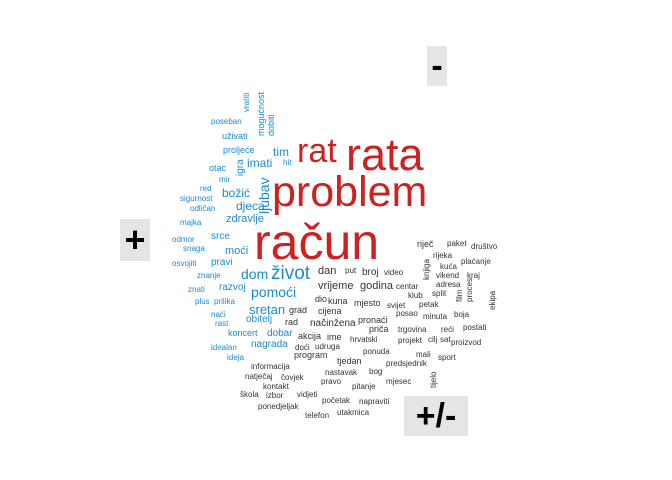 Image resolution: width=672 pixels, height=480 pixels. I want to click on word: cijena, so click(330, 311).